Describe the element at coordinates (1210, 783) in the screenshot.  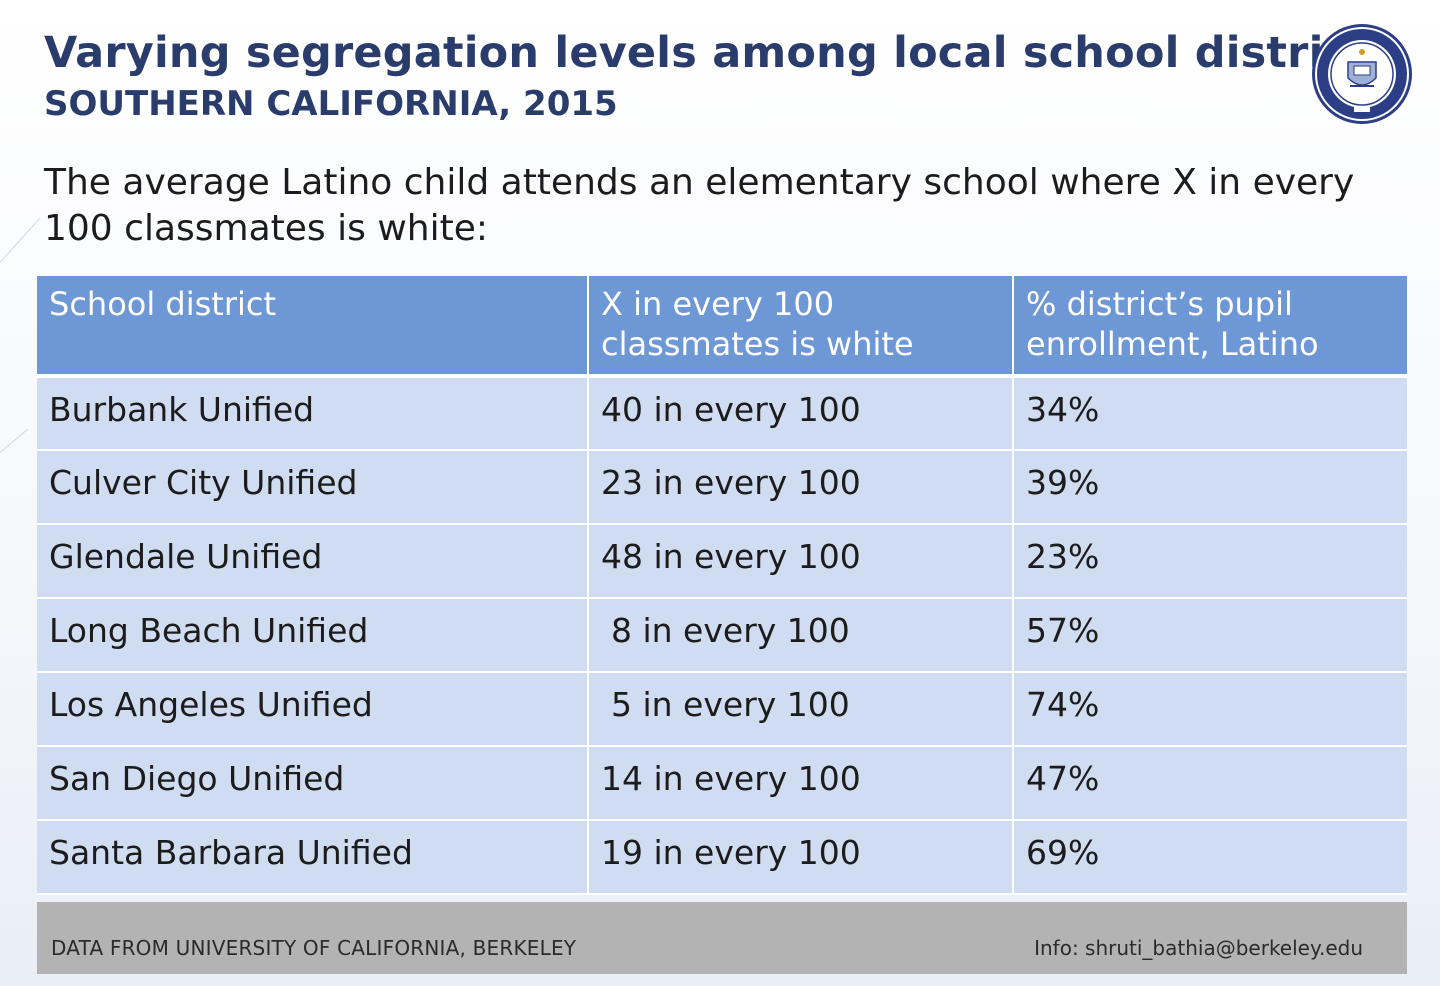
I see `latino-enrollment-cell: 47%` at that location.